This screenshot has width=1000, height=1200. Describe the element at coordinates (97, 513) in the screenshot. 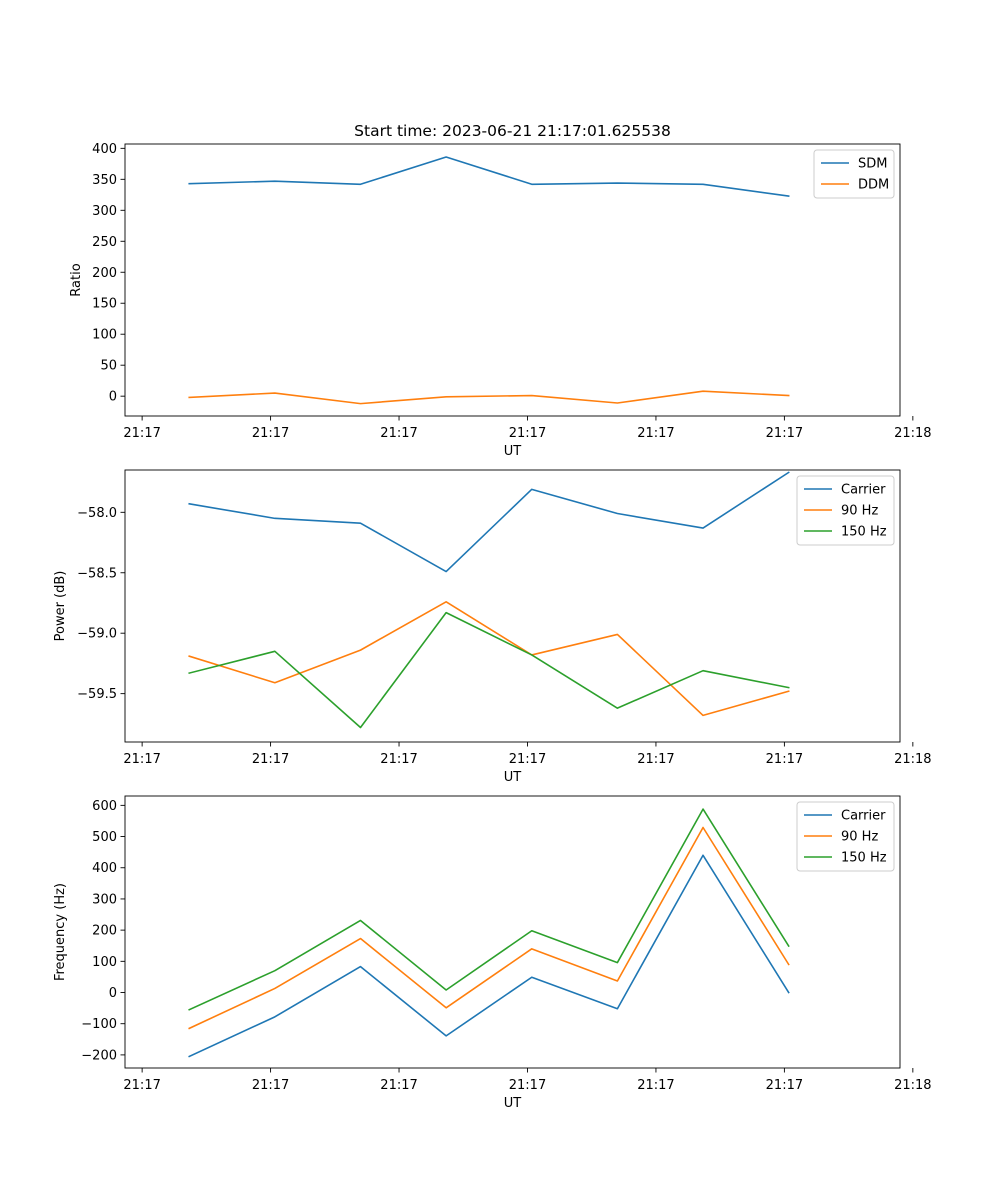

I see `y-tick-label: −58.0` at that location.